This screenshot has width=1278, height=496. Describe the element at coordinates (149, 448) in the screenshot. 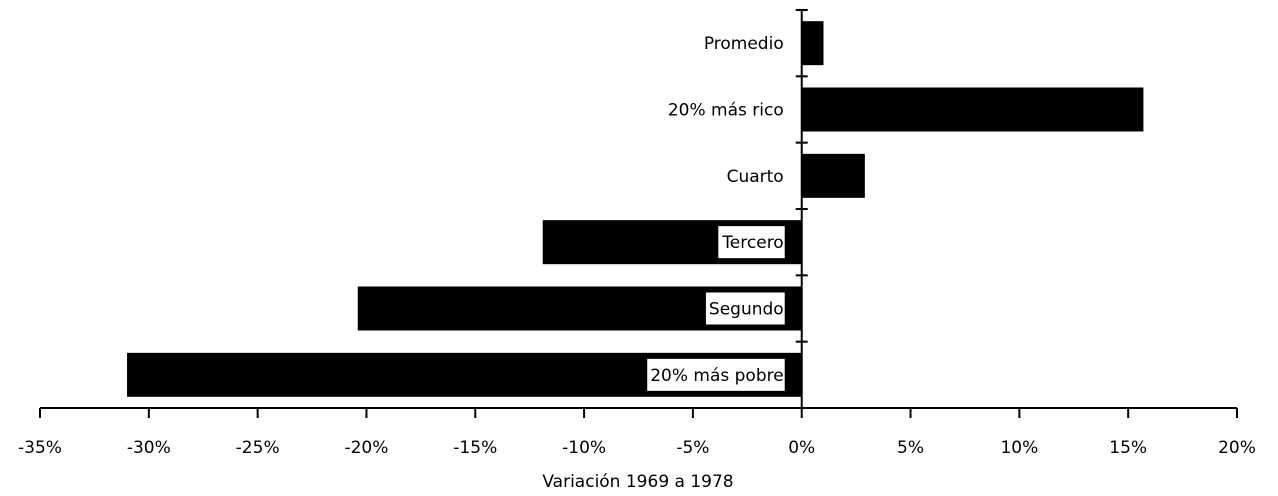

I see `x-tick-label: -30%` at that location.